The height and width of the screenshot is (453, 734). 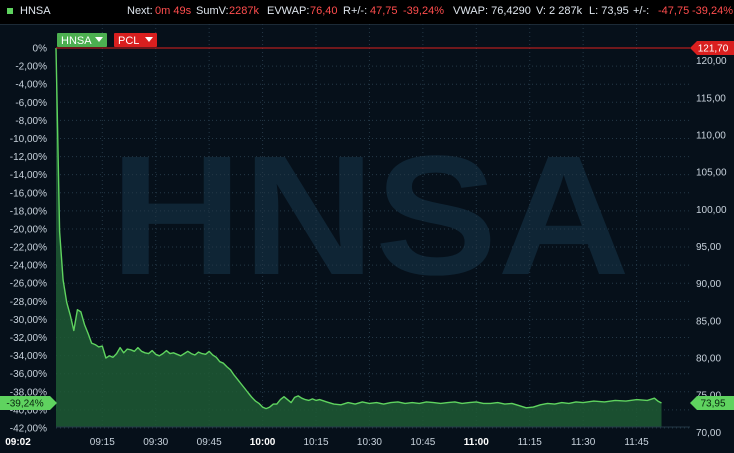 What do you see at coordinates (674, 11) in the screenshot?
I see `change-value: -47,75` at bounding box center [674, 11].